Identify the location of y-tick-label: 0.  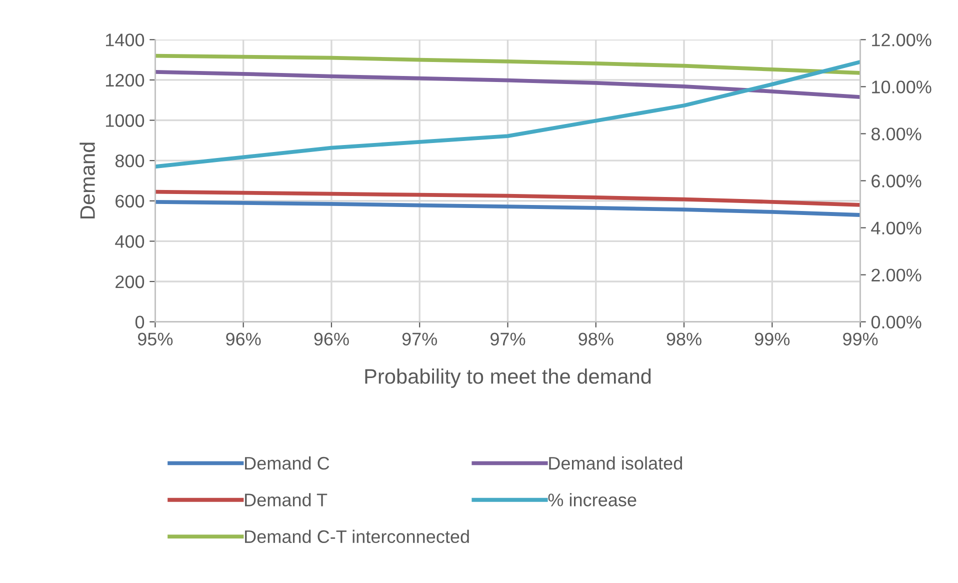
(139, 322).